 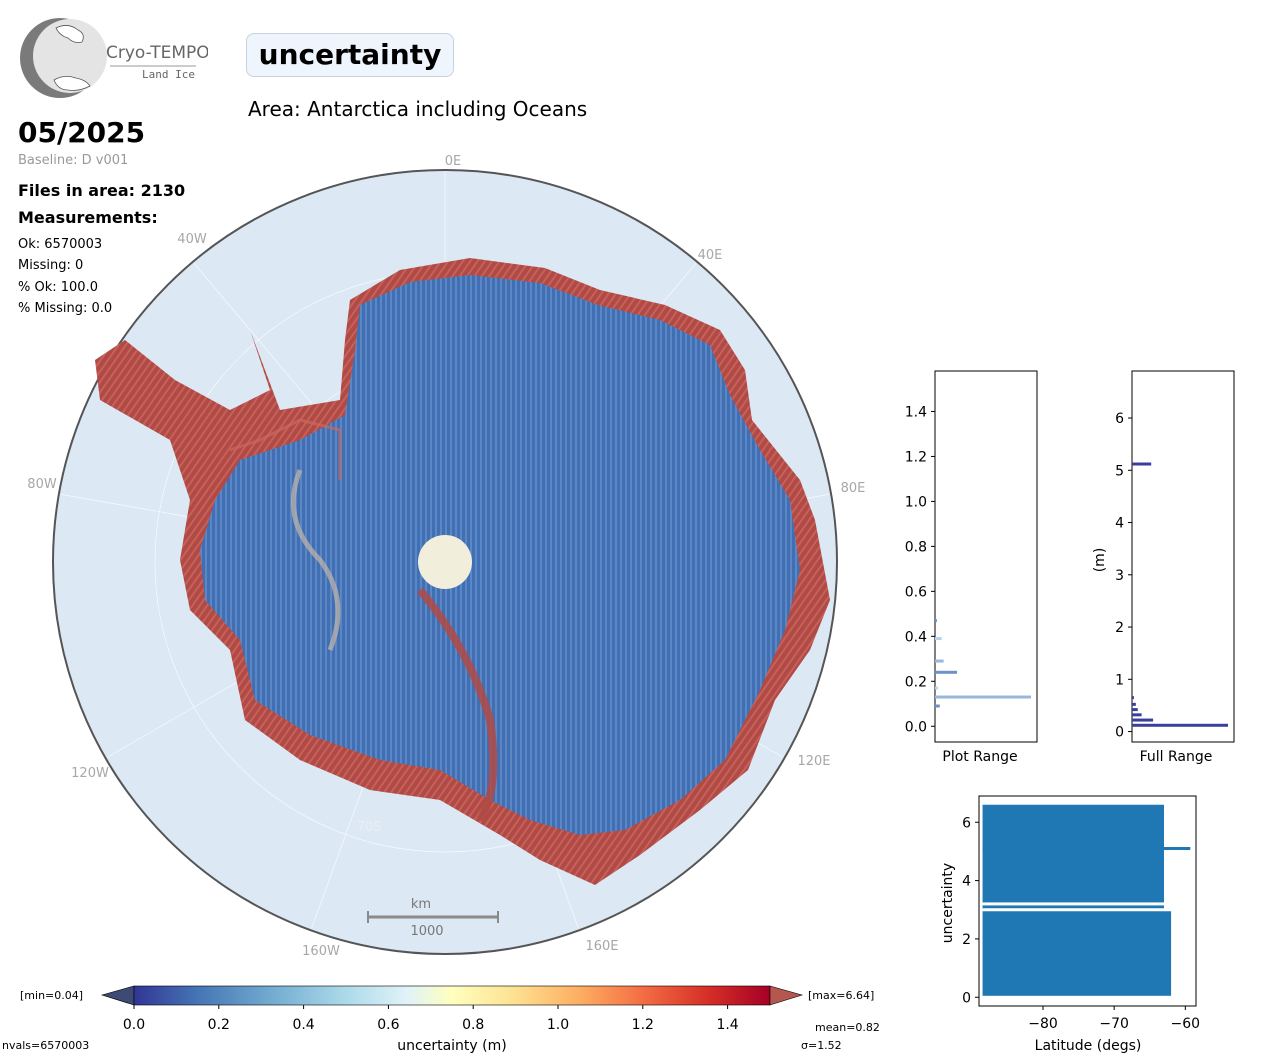 What do you see at coordinates (727, 1025) in the screenshot?
I see `colorbar-tick-label: 1.4` at bounding box center [727, 1025].